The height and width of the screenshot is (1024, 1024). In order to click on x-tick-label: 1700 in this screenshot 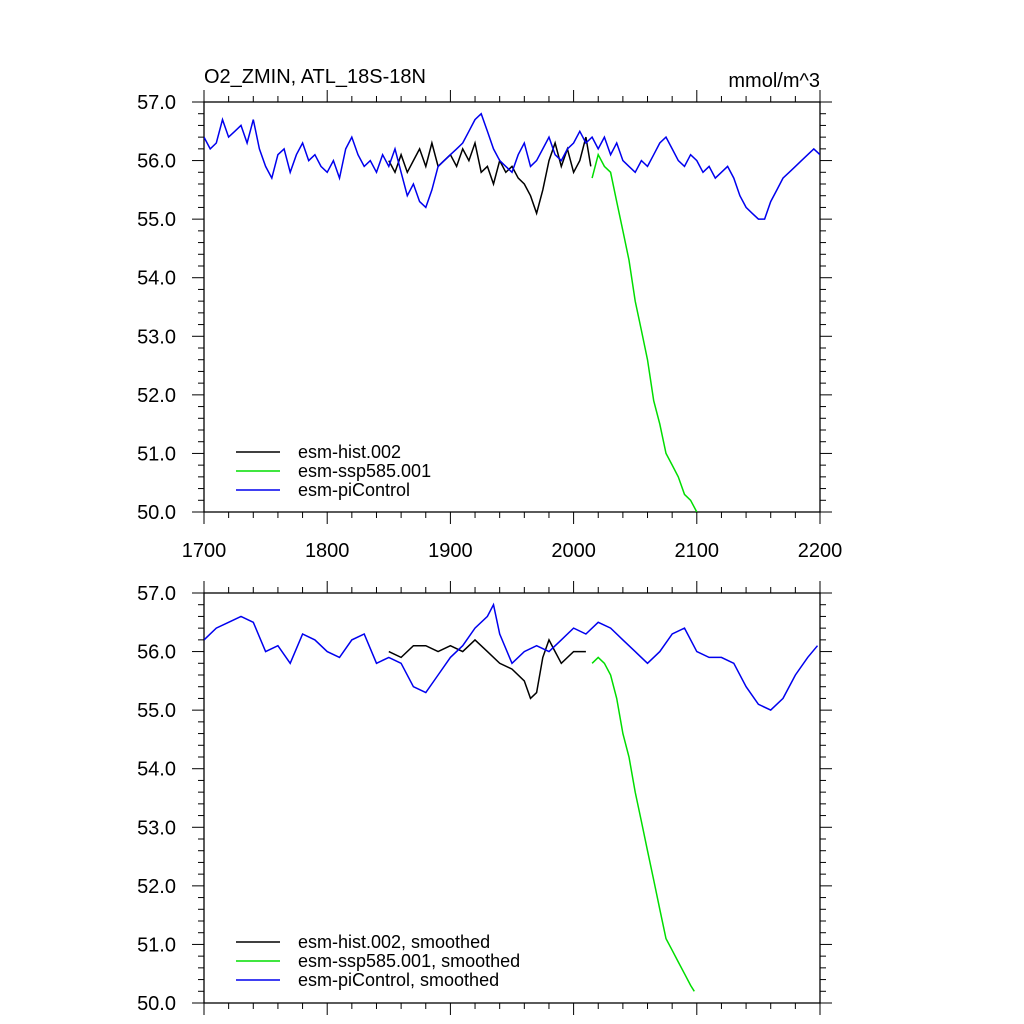, I will do `click(204, 551)`.